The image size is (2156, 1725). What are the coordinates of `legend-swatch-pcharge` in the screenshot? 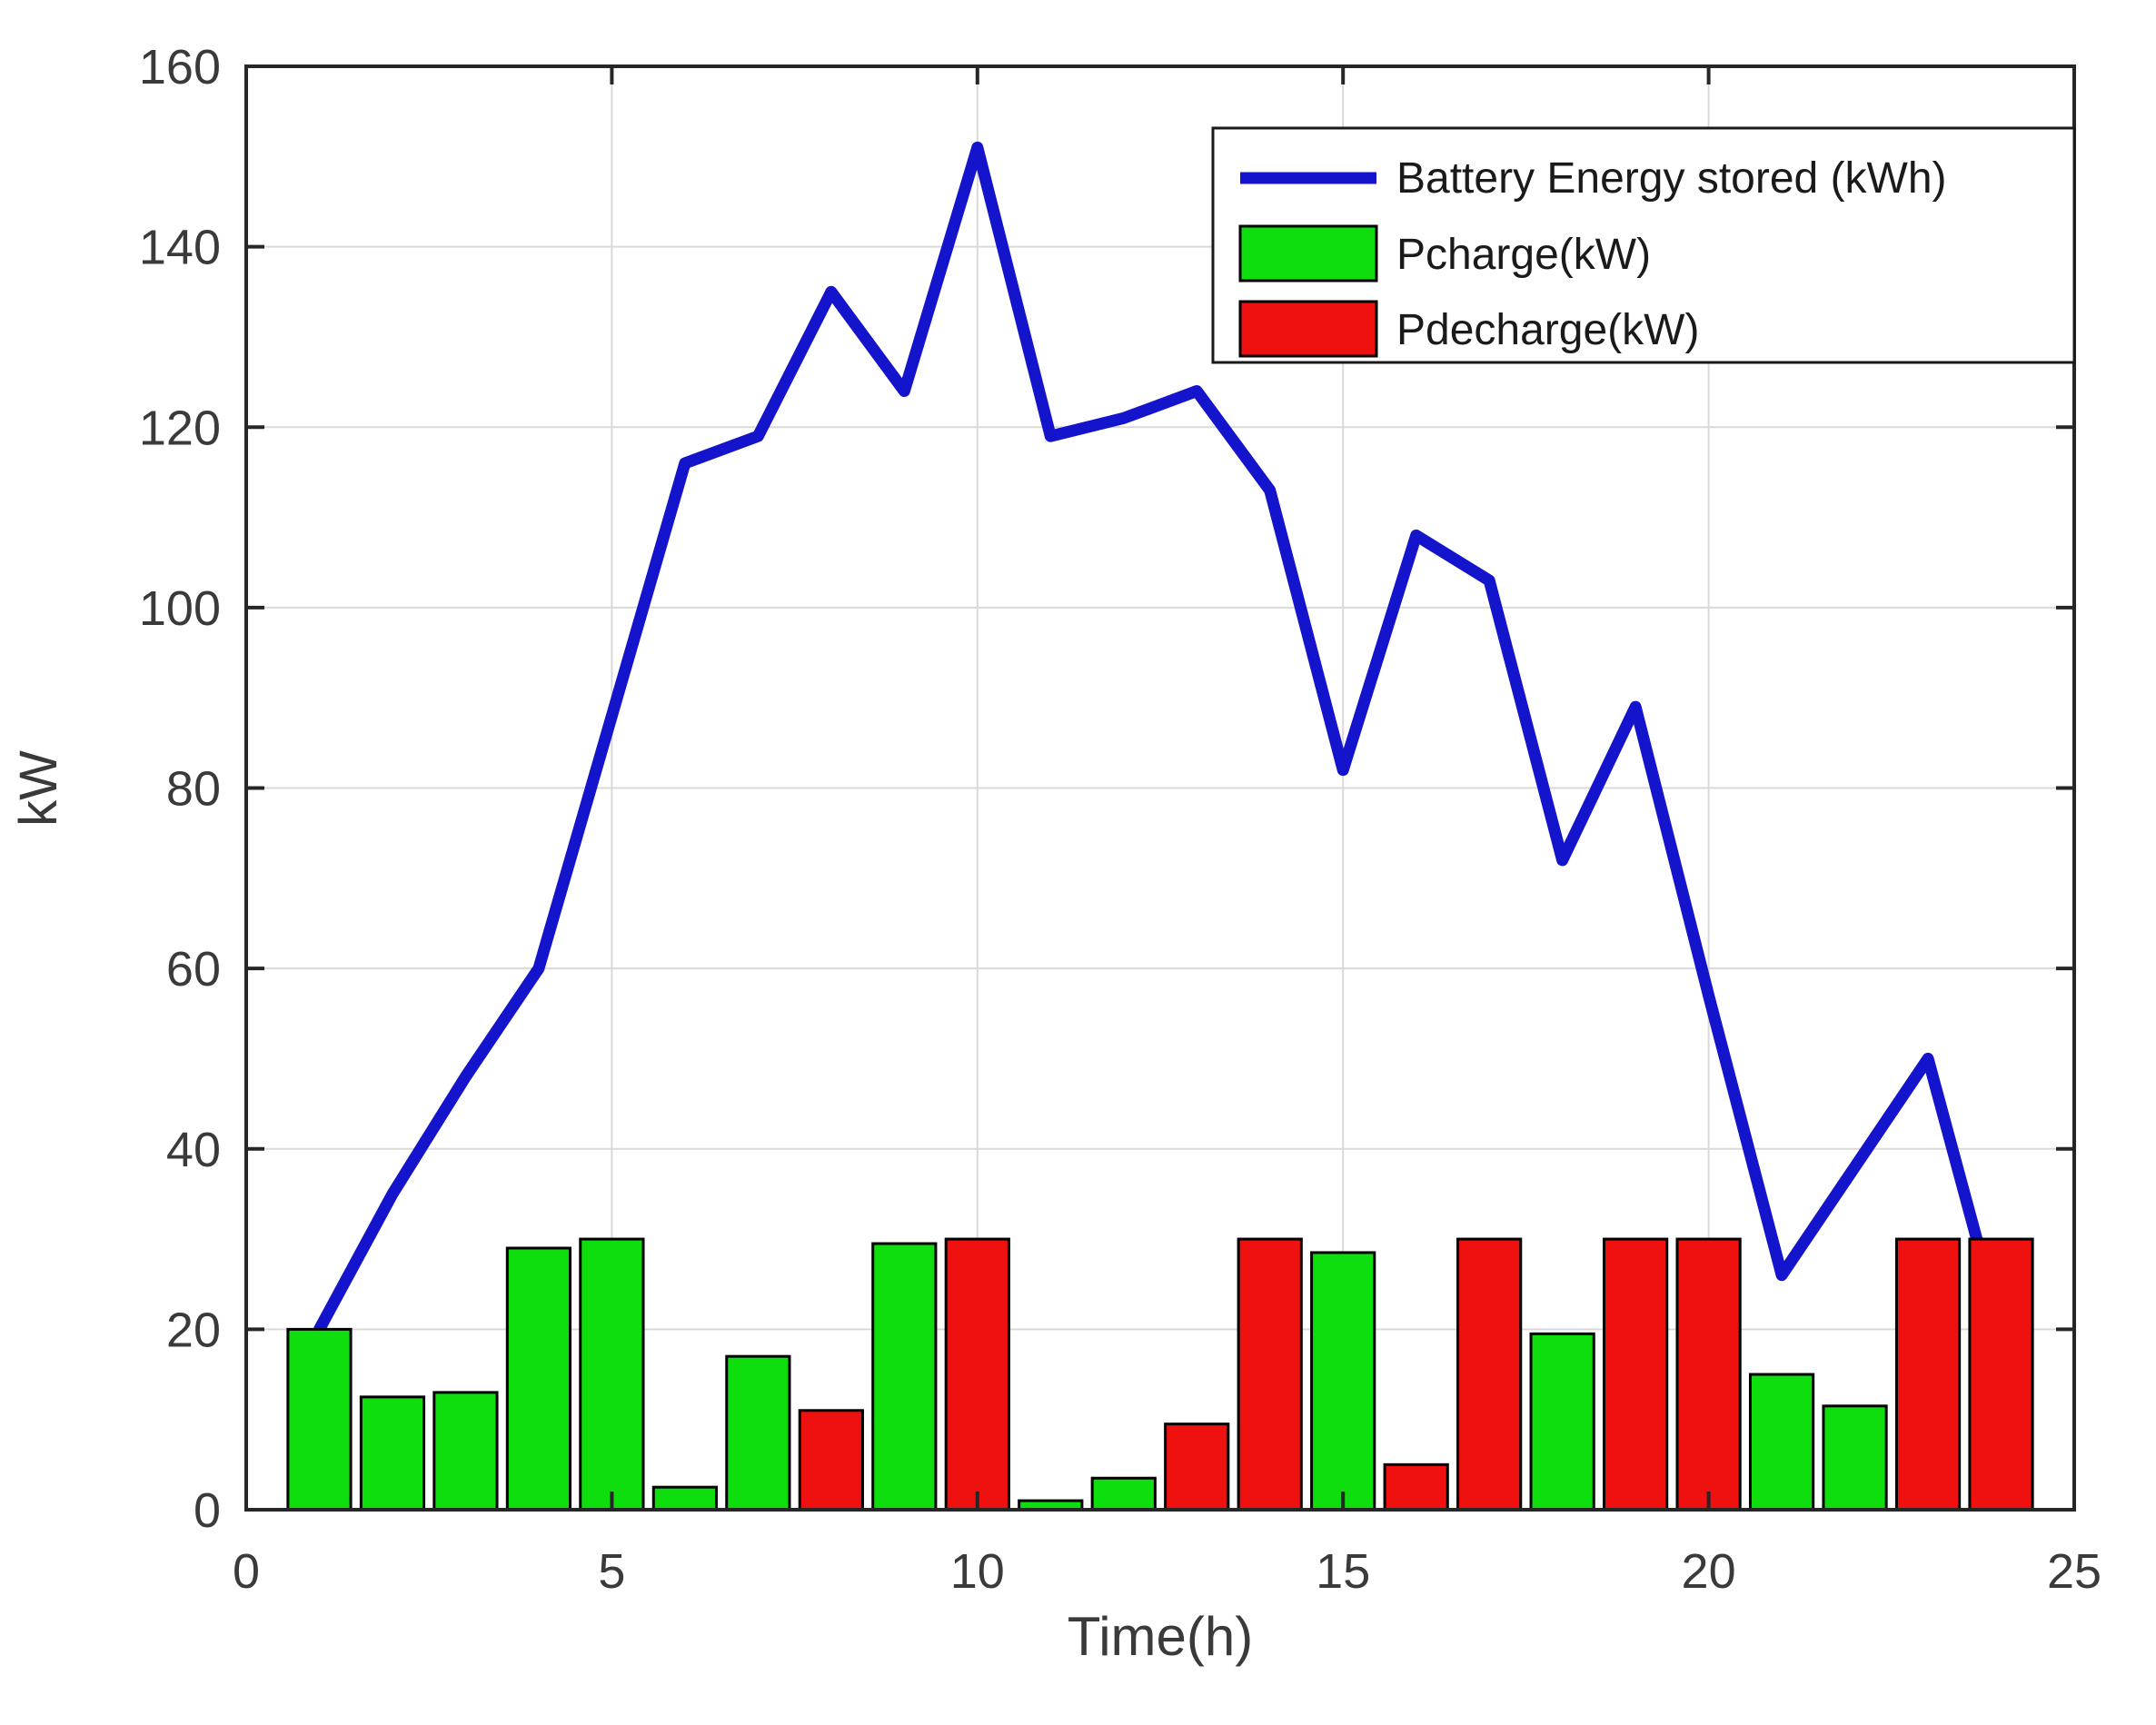 It's located at (1308, 253).